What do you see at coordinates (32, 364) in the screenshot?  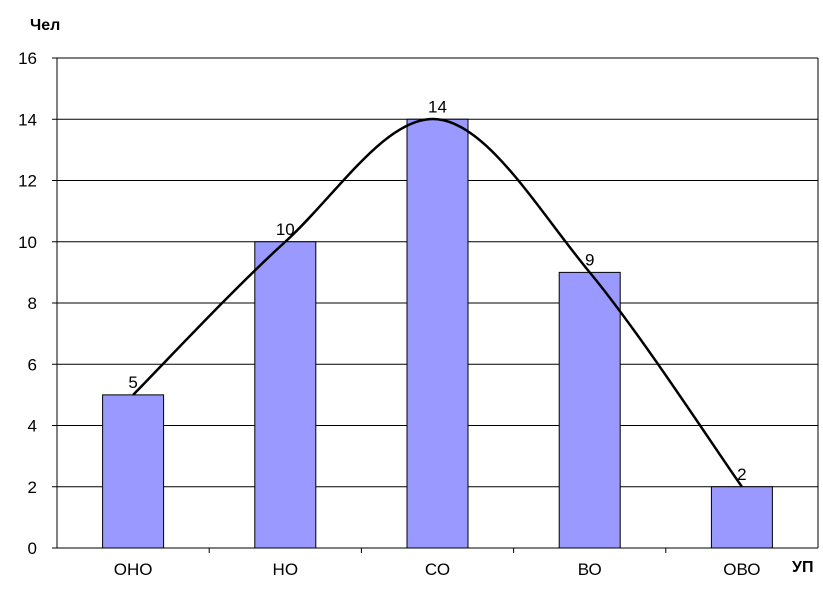 I see `y-tick-label: 6` at bounding box center [32, 364].